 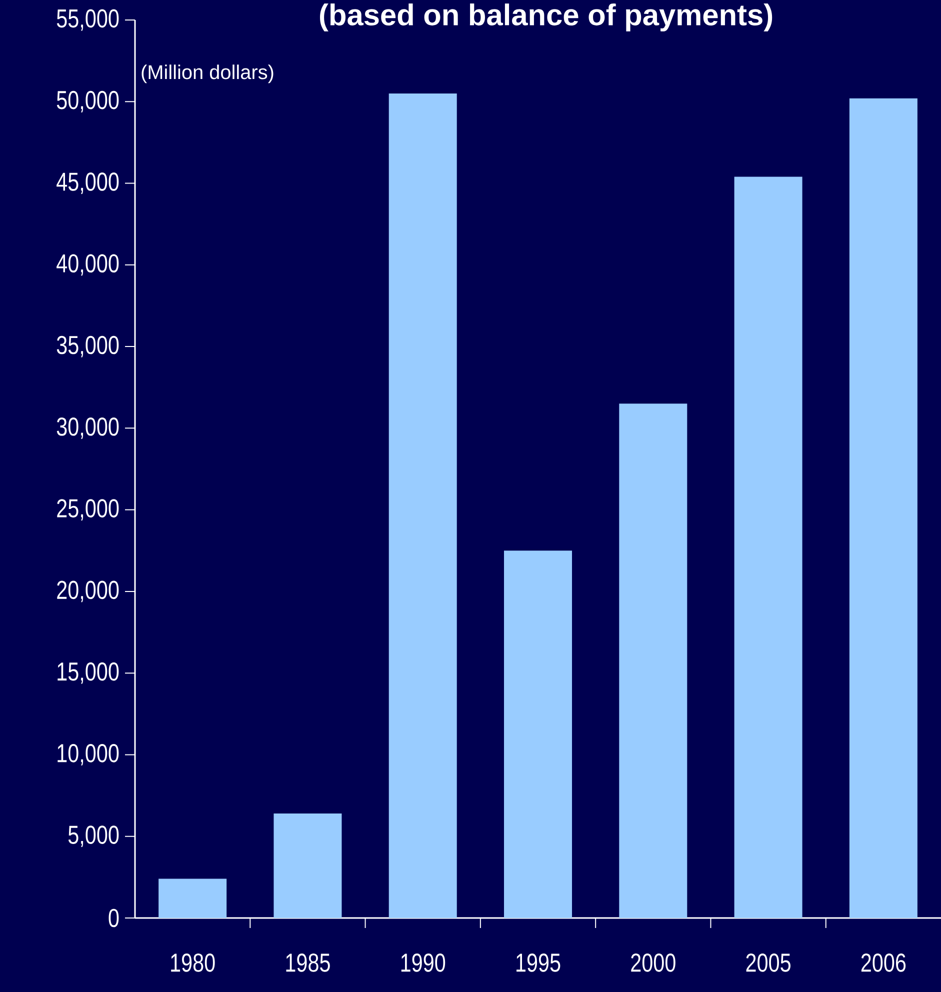 What do you see at coordinates (87, 347) in the screenshot?
I see `y-tick-label: 35,000` at bounding box center [87, 347].